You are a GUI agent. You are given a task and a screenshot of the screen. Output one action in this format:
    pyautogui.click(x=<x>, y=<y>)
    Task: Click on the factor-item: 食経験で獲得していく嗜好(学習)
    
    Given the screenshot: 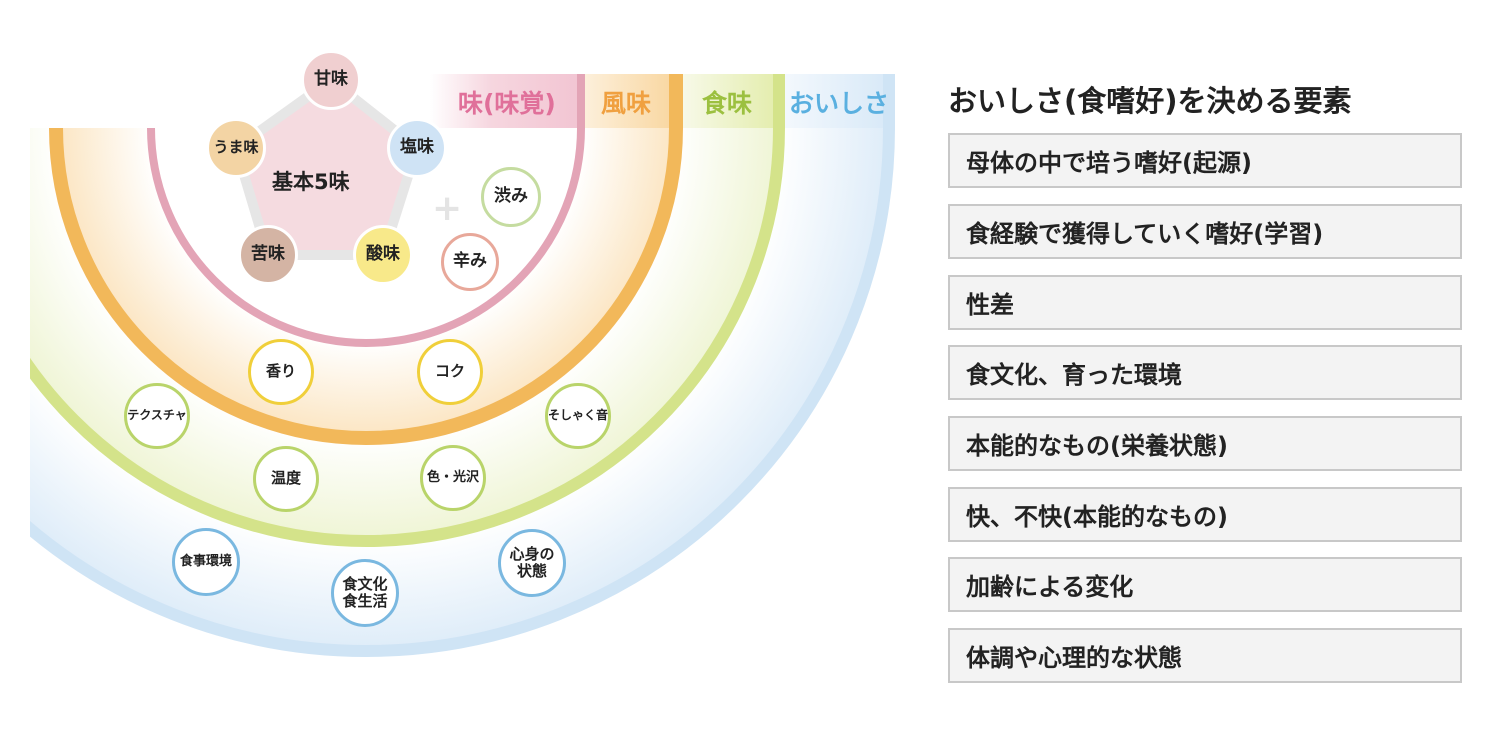 What is the action you would take?
    pyautogui.click(x=1205, y=231)
    